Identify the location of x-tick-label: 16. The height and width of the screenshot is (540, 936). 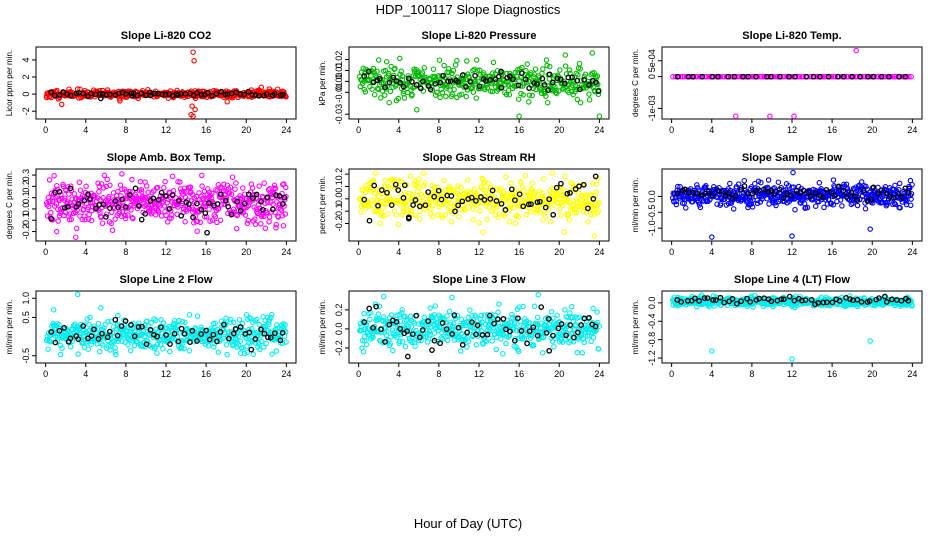
(519, 130).